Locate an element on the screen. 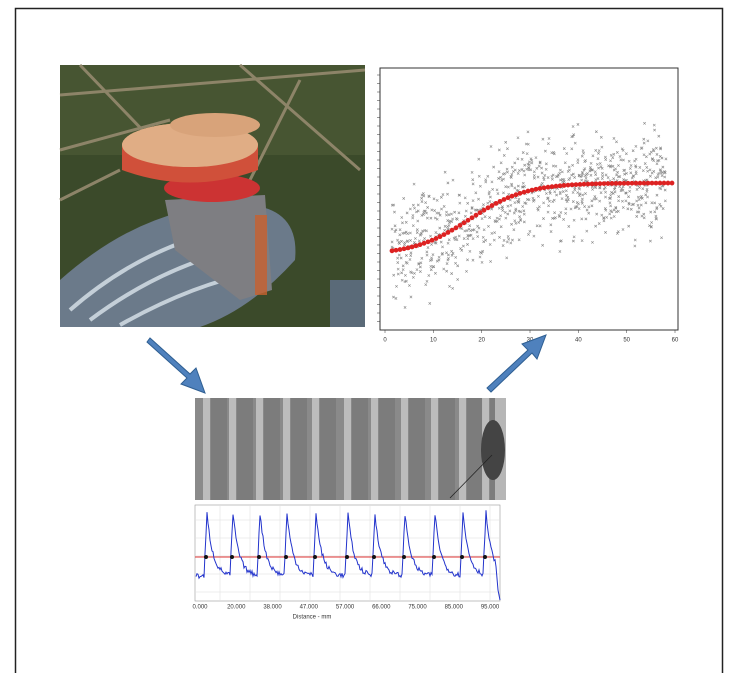 This screenshot has width=736, height=673. x-tick-label: 20 is located at coordinates (481, 341).